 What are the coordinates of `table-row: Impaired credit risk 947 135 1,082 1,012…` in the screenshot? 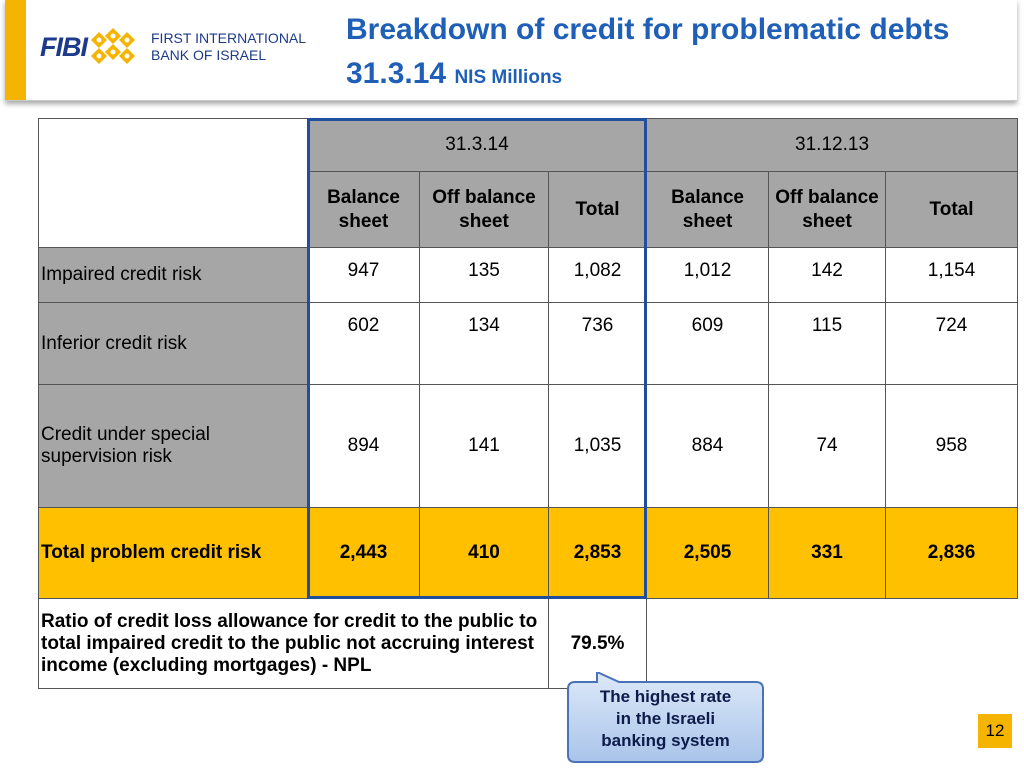 It's located at (528, 275).